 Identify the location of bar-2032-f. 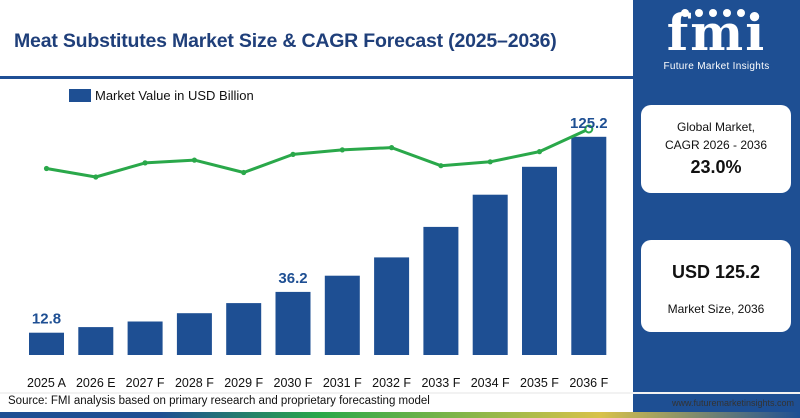
(392, 306).